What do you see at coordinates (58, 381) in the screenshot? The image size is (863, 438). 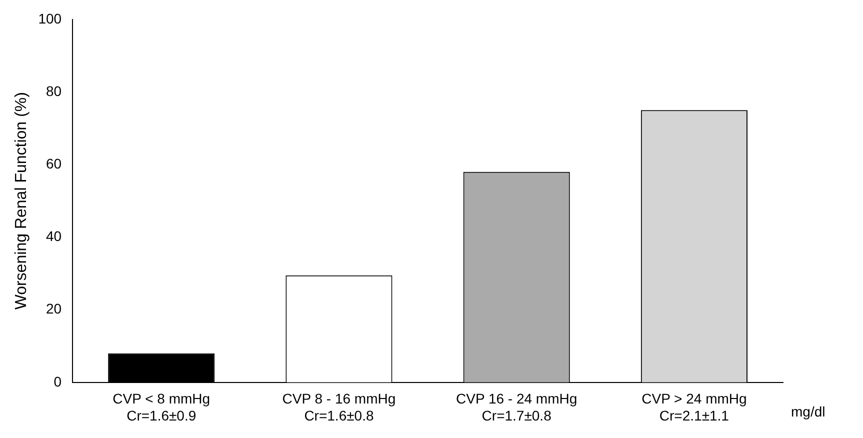 I see `y-tick-label: 0` at bounding box center [58, 381].